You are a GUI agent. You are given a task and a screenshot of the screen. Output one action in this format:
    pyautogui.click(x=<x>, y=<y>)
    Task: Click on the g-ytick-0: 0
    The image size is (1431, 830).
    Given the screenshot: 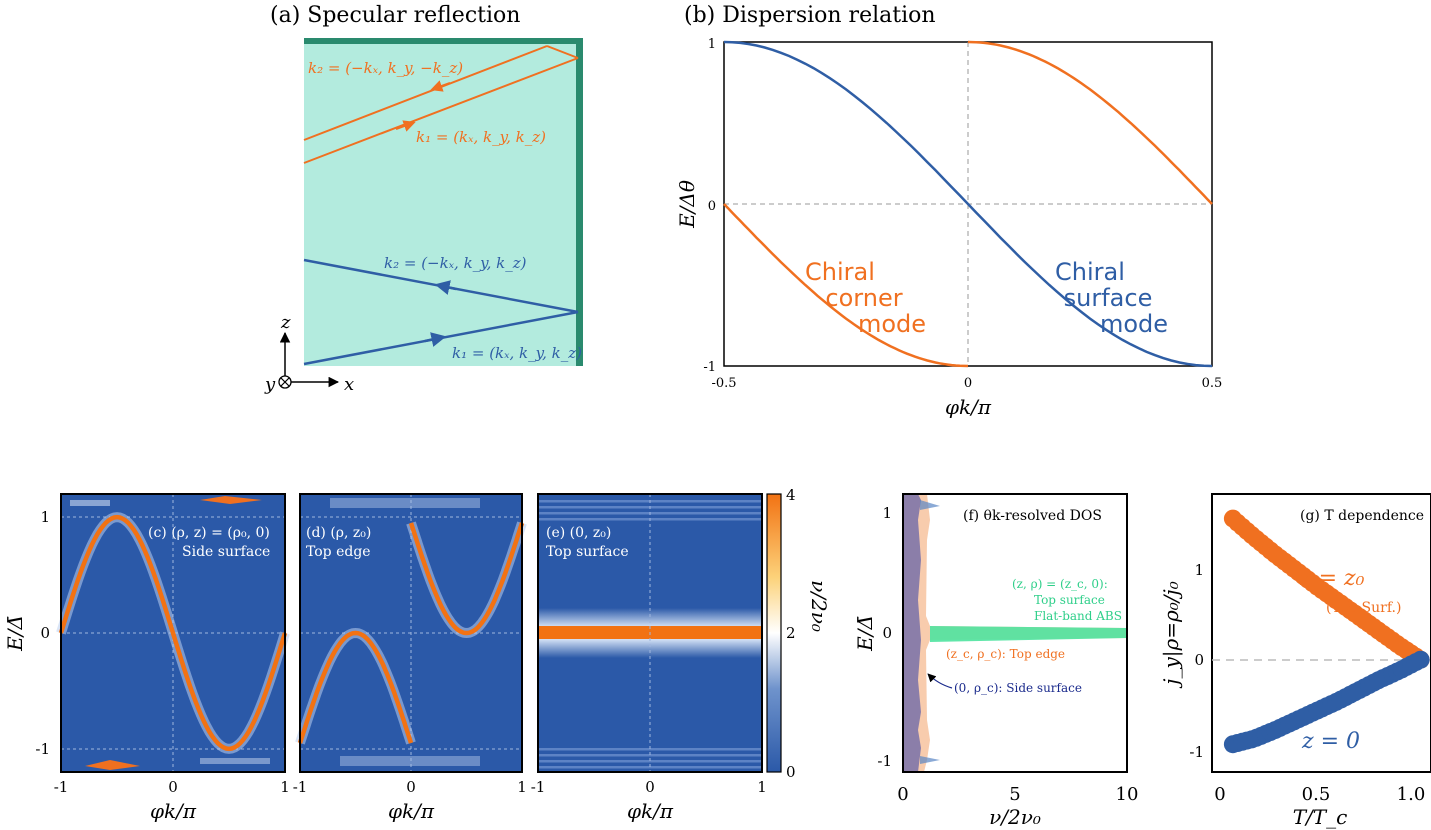 What is the action you would take?
    pyautogui.click(x=1199, y=660)
    